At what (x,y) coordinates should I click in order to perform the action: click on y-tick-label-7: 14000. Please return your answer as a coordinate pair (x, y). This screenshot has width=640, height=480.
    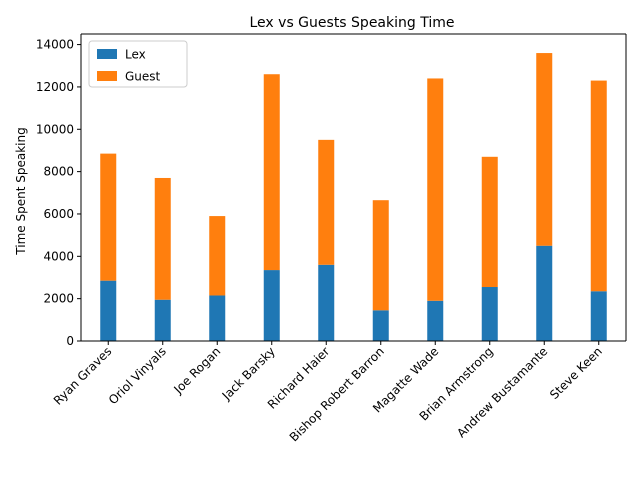
    Looking at the image, I should click on (55, 45).